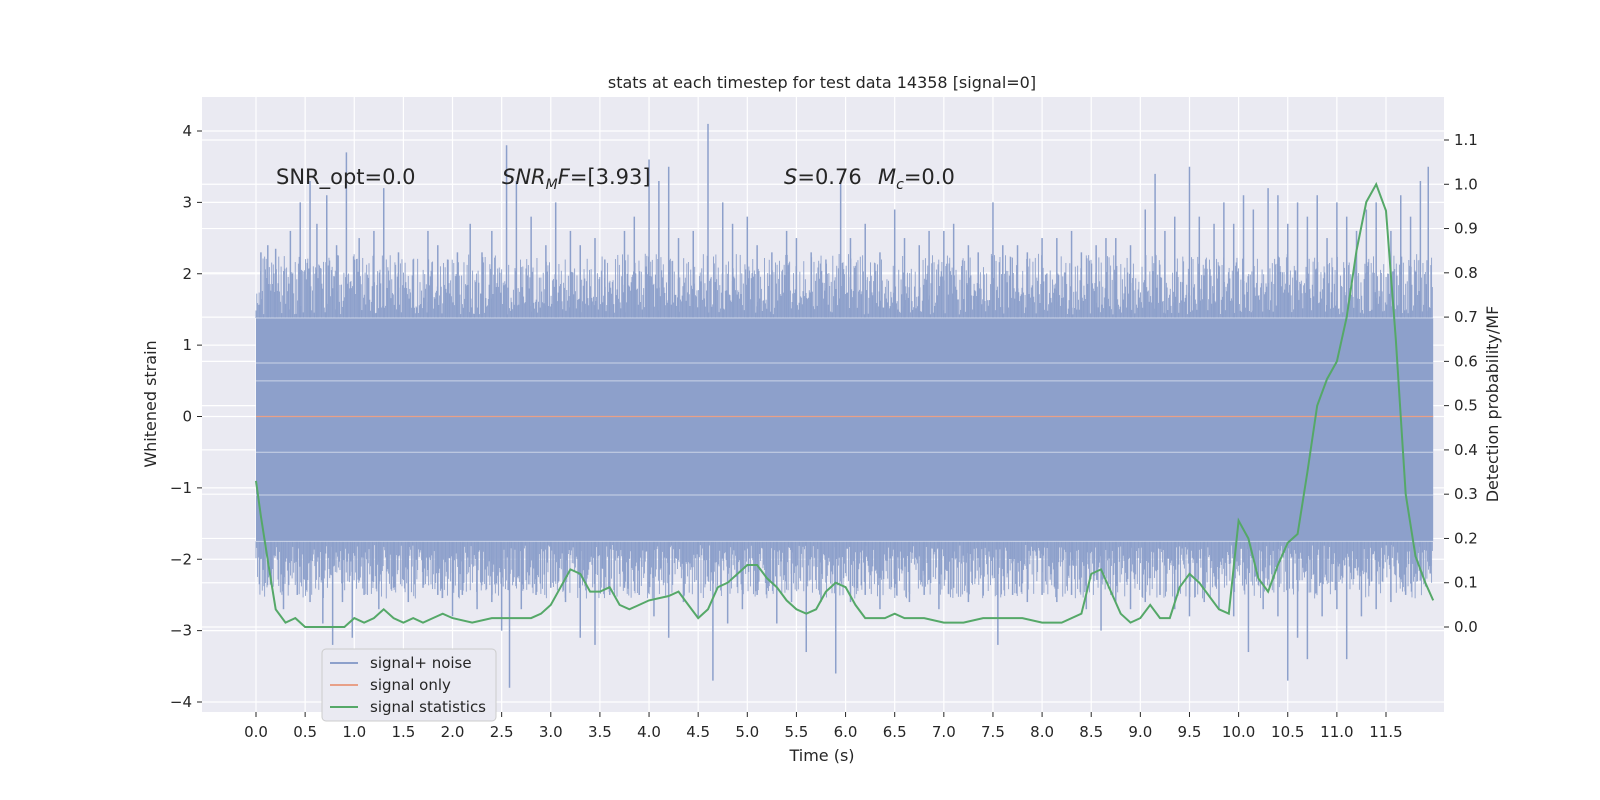 The width and height of the screenshot is (1600, 800). I want to click on y2-tick-label: 0.8, so click(1466, 273).